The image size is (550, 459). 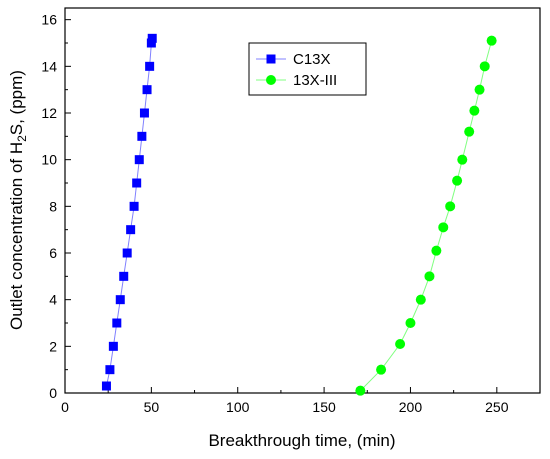 What do you see at coordinates (22, 138) in the screenshot?
I see `y-axis-title-subscript: 2` at bounding box center [22, 138].